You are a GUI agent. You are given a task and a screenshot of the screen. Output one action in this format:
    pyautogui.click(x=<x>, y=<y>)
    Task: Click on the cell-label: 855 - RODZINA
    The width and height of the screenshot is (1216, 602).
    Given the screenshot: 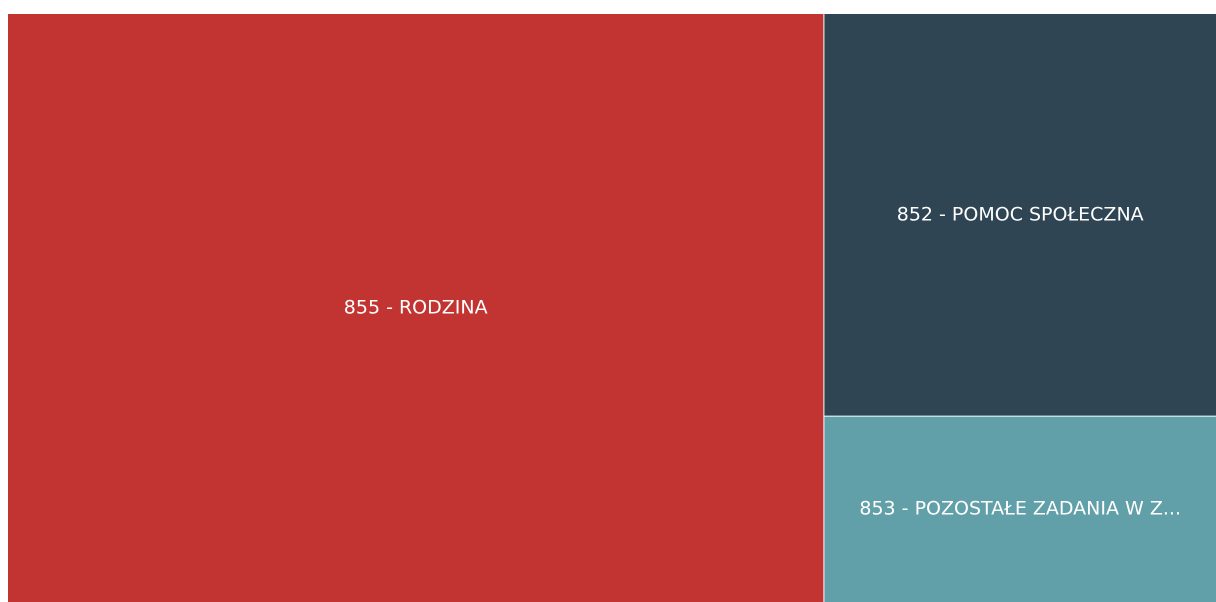 What is the action you would take?
    pyautogui.click(x=416, y=308)
    